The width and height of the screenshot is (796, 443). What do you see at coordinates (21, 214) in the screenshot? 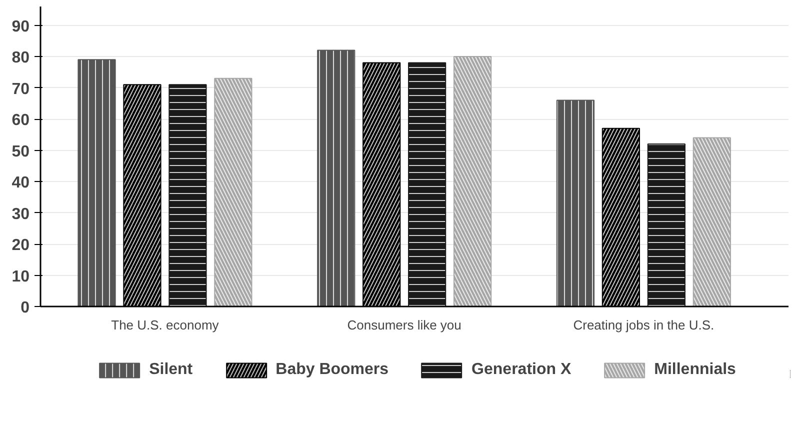
I see `y-tick-label: 30` at bounding box center [21, 214].